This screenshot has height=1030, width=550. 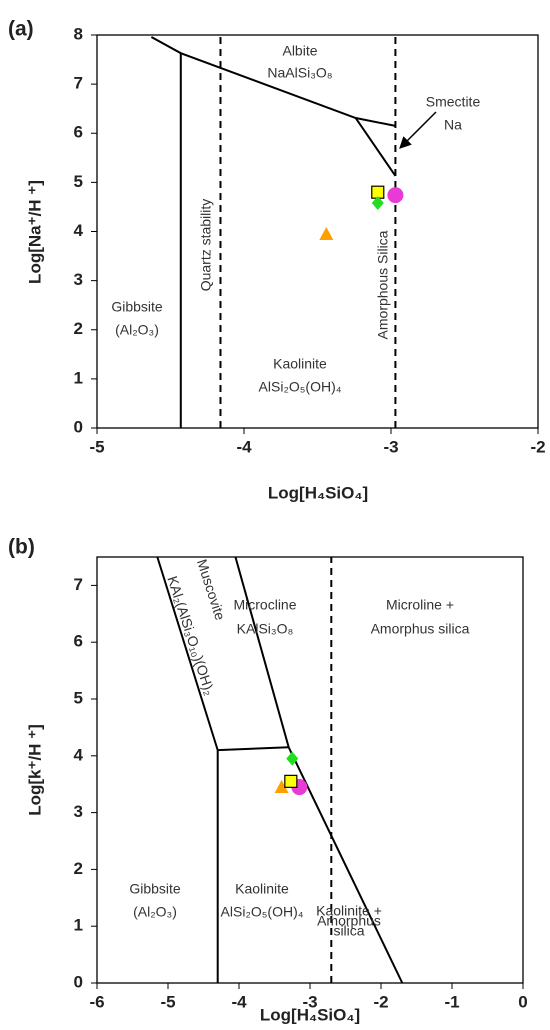 I want to click on region-label: Amorphus silica, so click(x=420, y=629).